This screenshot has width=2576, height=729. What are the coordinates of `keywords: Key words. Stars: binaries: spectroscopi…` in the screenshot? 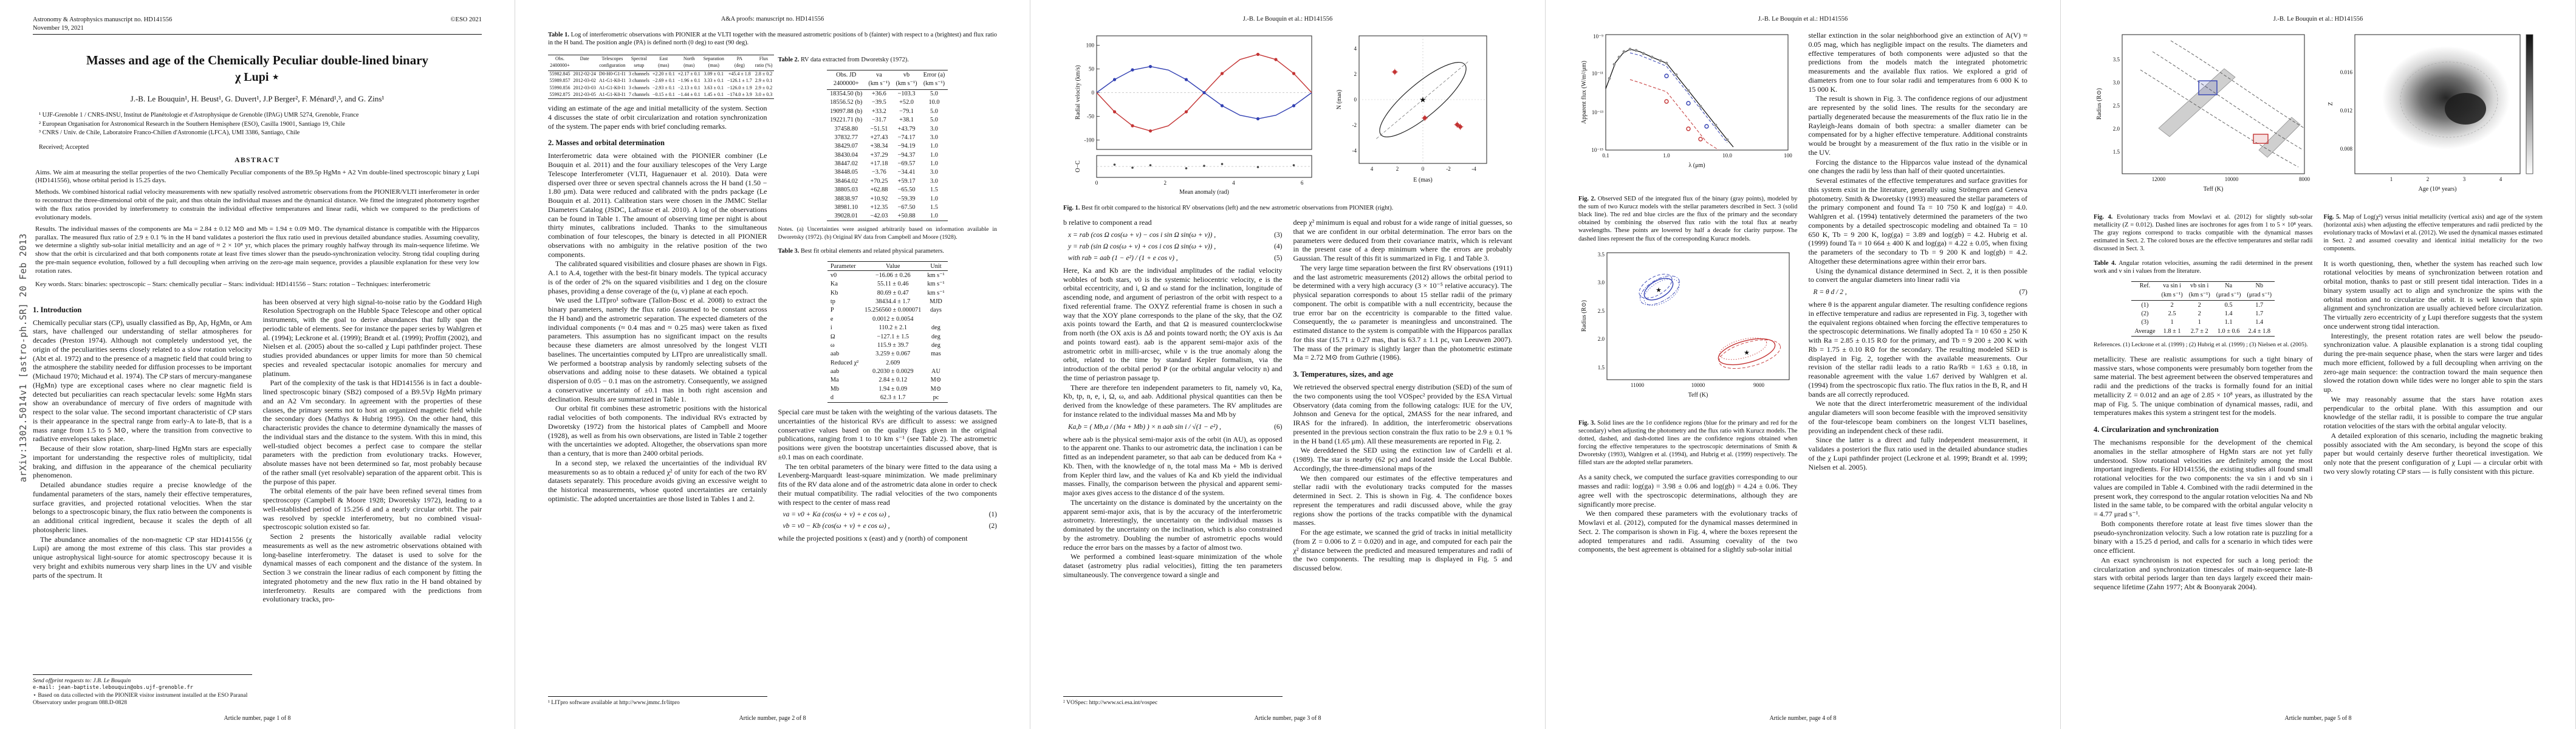 It's located at (233, 284).